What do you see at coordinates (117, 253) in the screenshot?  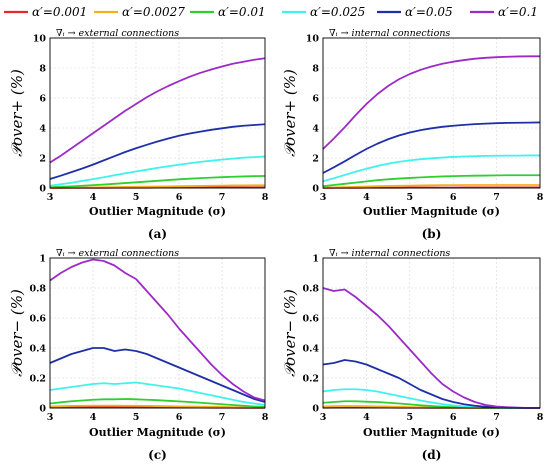 I see `panel-annotation: ∇ᵢ → external connections` at bounding box center [117, 253].